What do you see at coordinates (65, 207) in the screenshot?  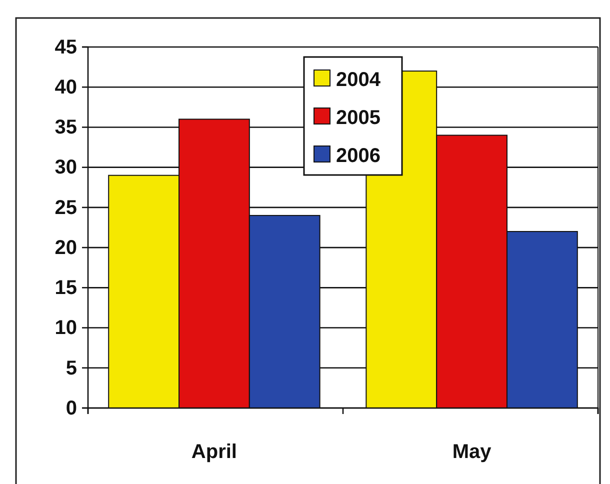 I see `y-tick-label: 25` at bounding box center [65, 207].